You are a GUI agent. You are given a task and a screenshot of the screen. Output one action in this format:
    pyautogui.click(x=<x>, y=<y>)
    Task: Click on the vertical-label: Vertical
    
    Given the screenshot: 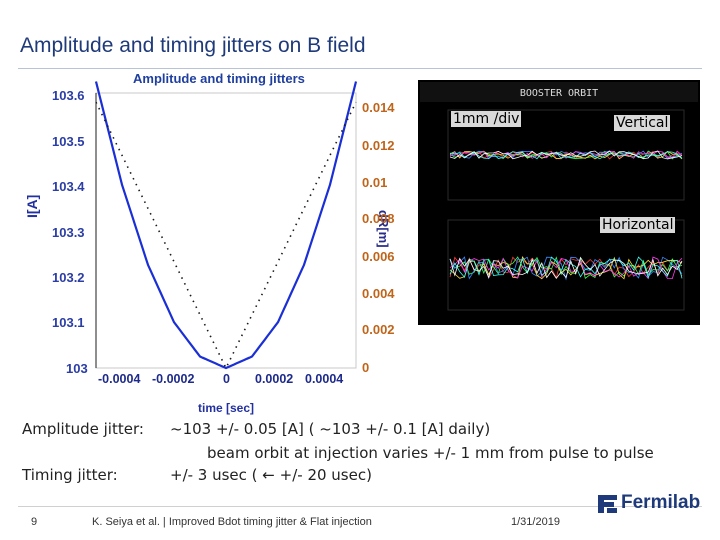 What is the action you would take?
    pyautogui.click(x=642, y=123)
    